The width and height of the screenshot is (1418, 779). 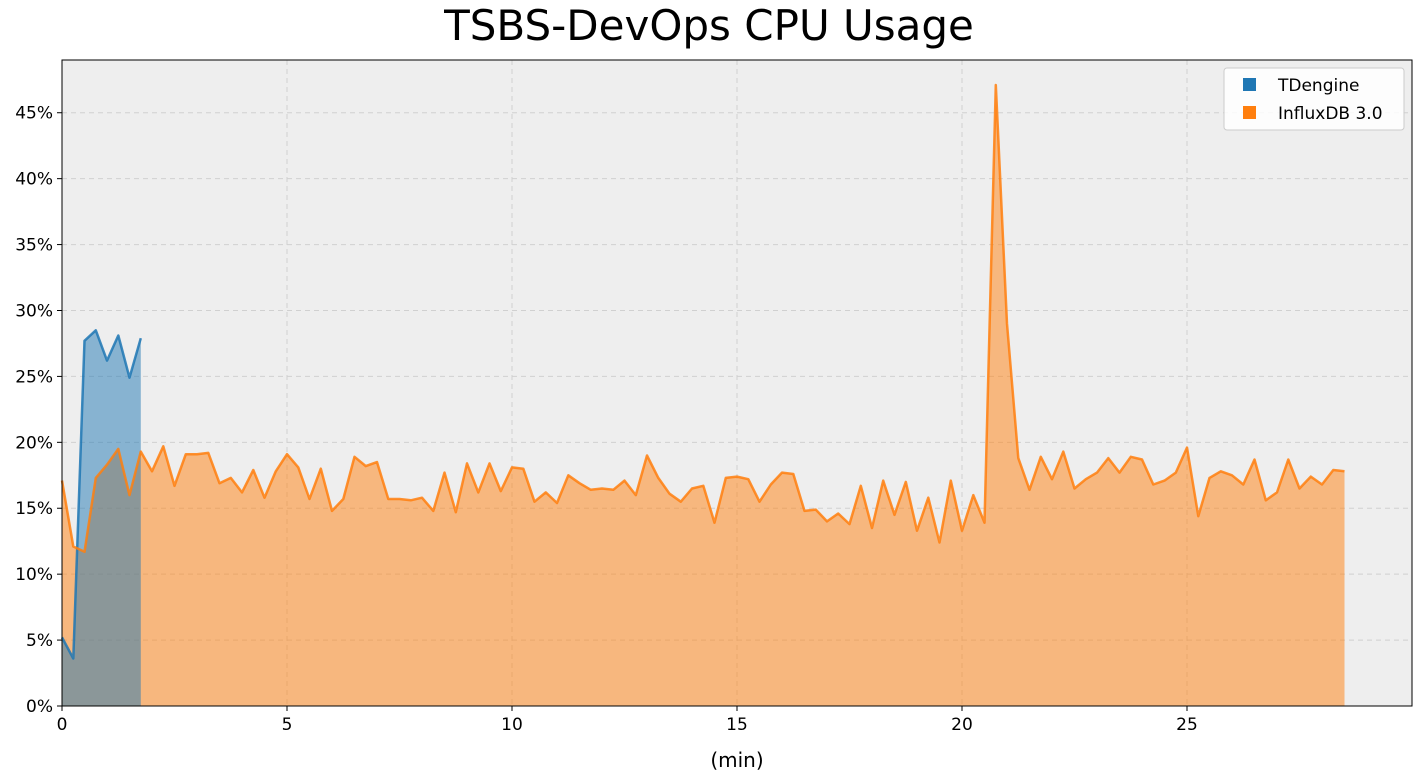 I want to click on y-tick-label: 20%, so click(x=34, y=443).